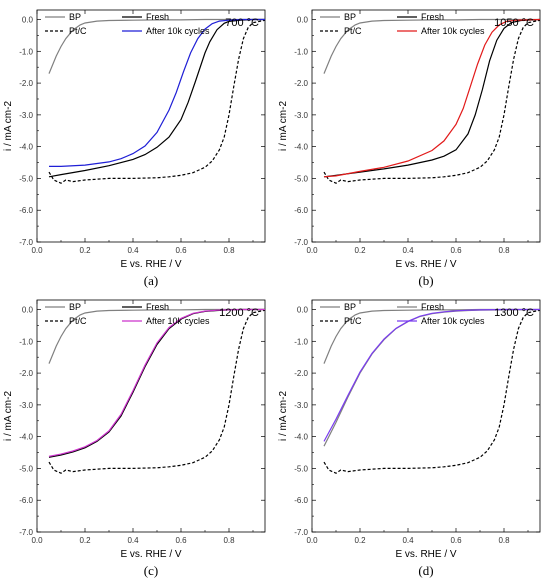  What do you see at coordinates (425, 280) in the screenshot?
I see `panel-label: (b)` at bounding box center [425, 280].